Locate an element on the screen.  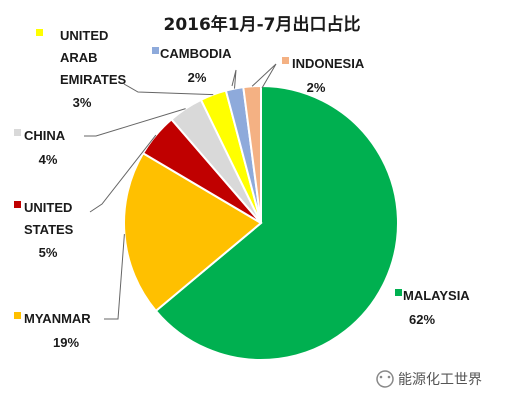
value-label-malaysia: 62% is located at coordinates (422, 319).